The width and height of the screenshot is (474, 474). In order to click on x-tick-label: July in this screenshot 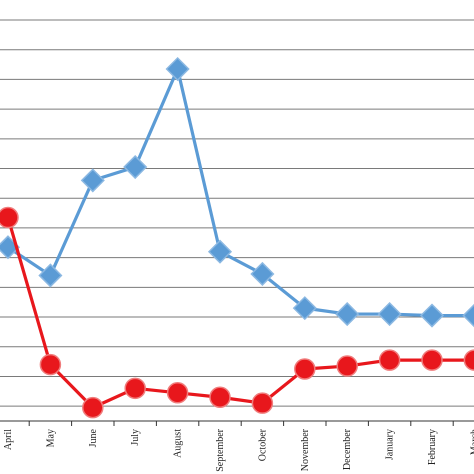, I will do `click(135, 437)`.